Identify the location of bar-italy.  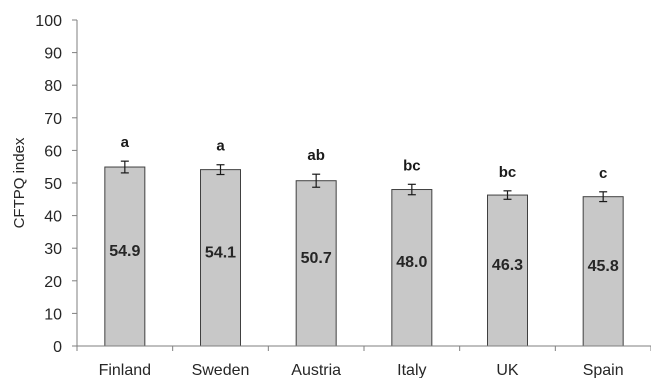
(412, 268).